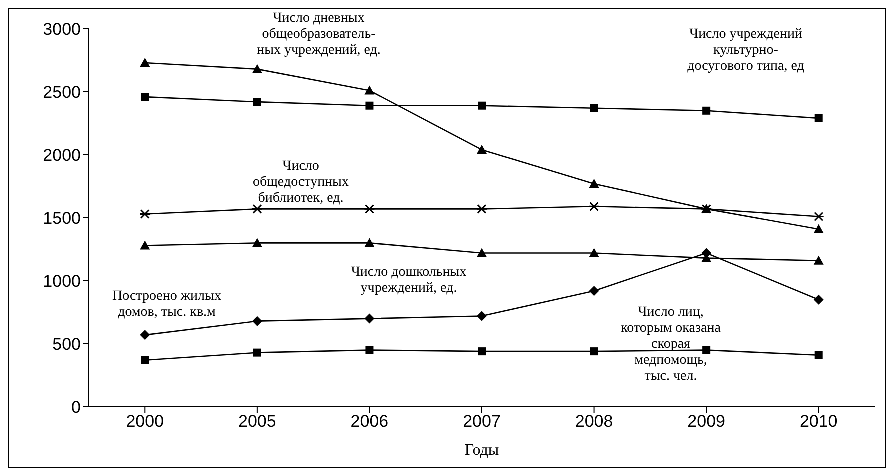  What do you see at coordinates (167, 305) in the screenshot?
I see `series-label: Построено жилых домов, тыс. кв.м` at bounding box center [167, 305].